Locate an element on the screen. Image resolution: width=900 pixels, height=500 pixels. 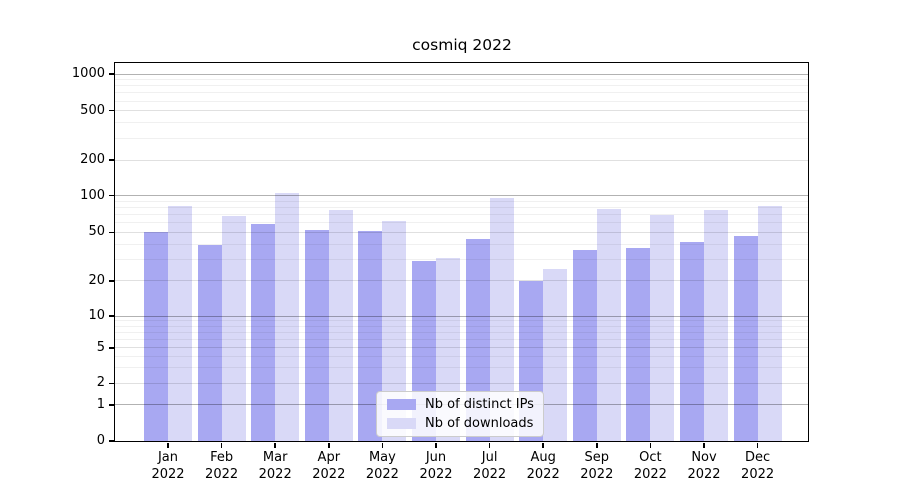
legend: Nb of distinct IPs Nb of downloads is located at coordinates (460, 414).